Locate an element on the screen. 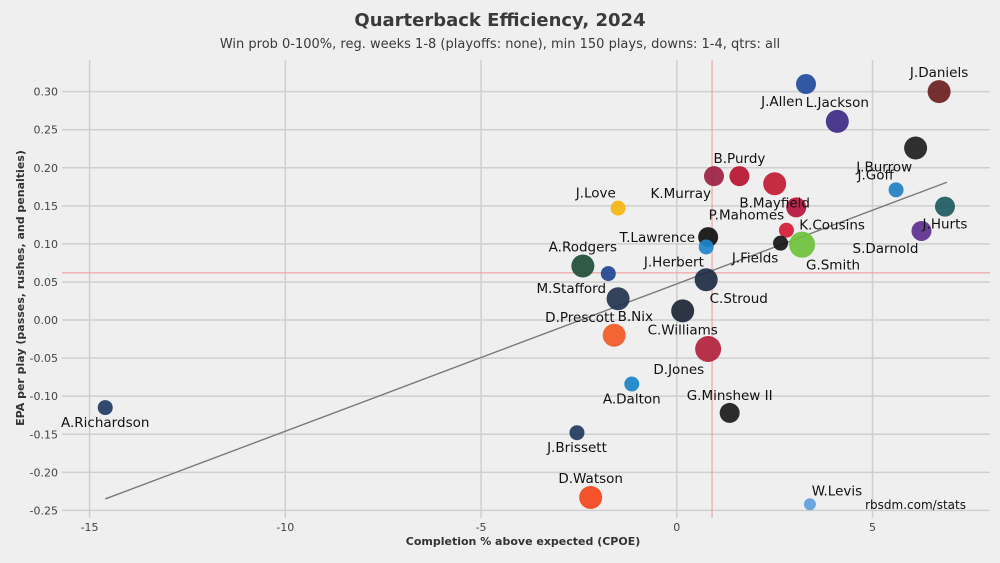 This screenshot has width=1000, height=563. point-label: J.Burrow is located at coordinates (883, 167).